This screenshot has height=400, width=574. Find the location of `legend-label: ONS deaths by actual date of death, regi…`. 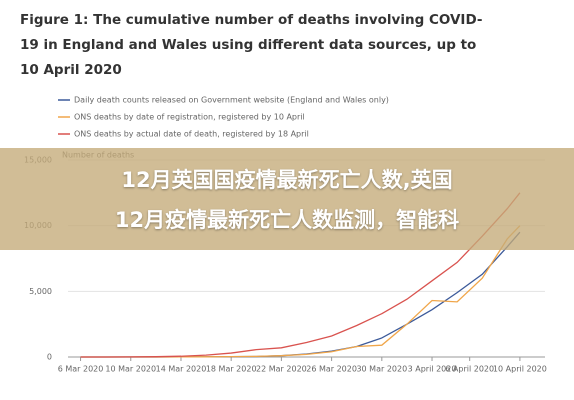

legend-label: ONS deaths by actual date of death, regi… is located at coordinates (191, 134).